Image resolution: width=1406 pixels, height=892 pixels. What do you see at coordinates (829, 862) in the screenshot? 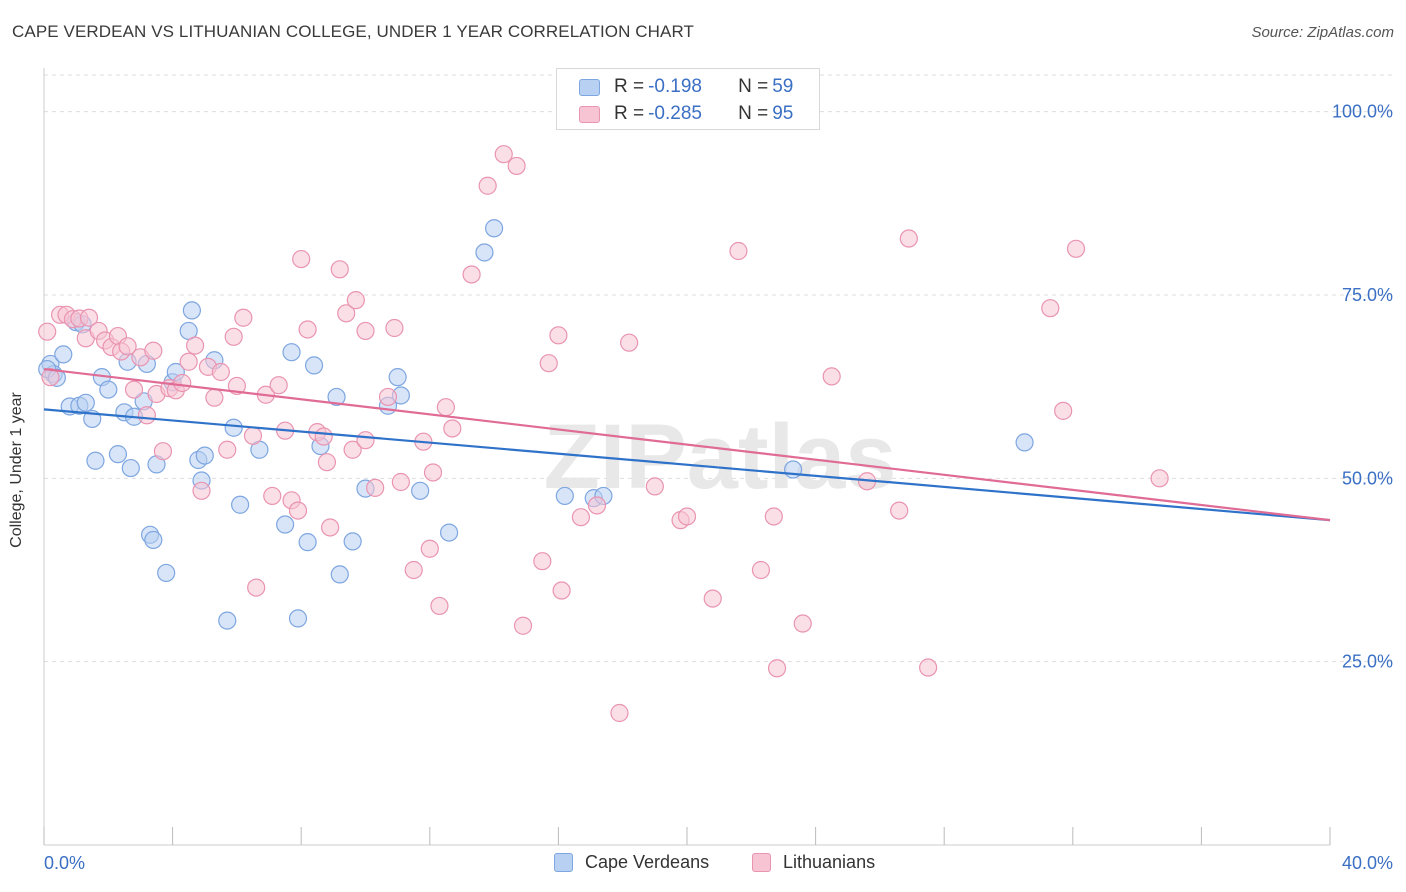
I see `legend-label: Lithuanians` at bounding box center [829, 862].